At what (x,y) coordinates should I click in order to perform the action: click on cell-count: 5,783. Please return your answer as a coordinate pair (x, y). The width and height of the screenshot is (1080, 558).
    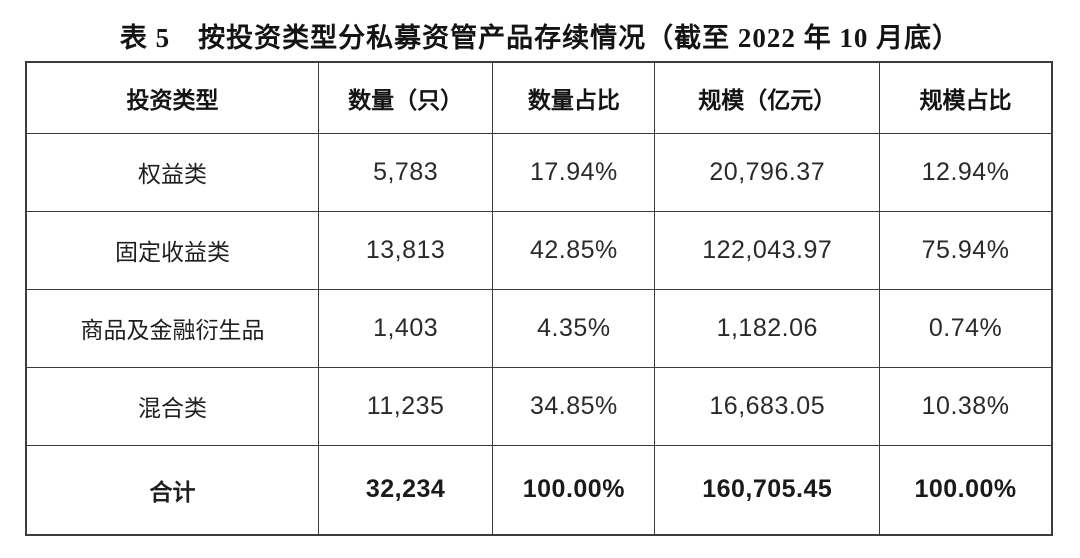
    Looking at the image, I should click on (405, 172).